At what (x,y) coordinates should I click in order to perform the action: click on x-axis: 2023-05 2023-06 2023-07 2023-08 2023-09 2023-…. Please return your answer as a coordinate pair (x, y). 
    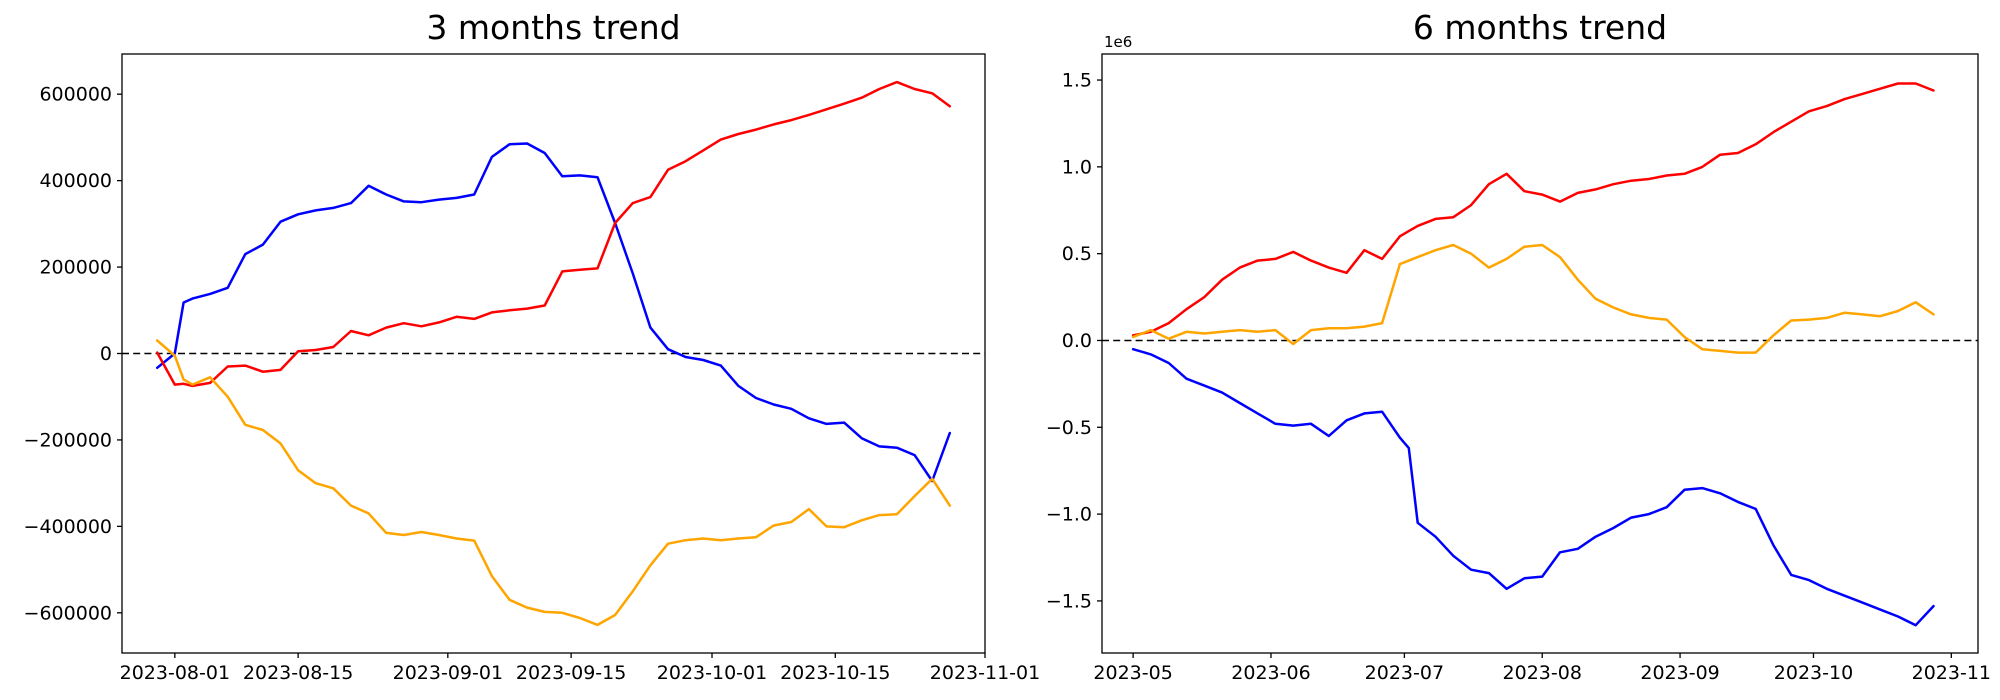
    Looking at the image, I should click on (1542, 668).